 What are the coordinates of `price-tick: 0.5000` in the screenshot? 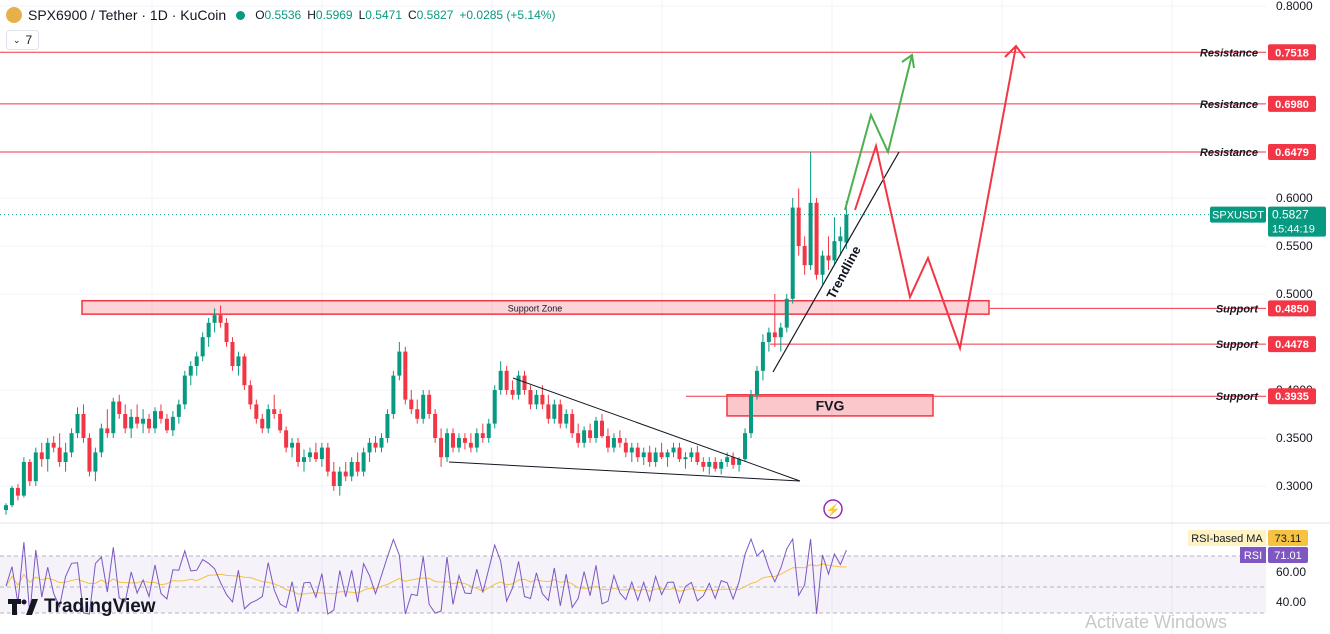 It's located at (1294, 294).